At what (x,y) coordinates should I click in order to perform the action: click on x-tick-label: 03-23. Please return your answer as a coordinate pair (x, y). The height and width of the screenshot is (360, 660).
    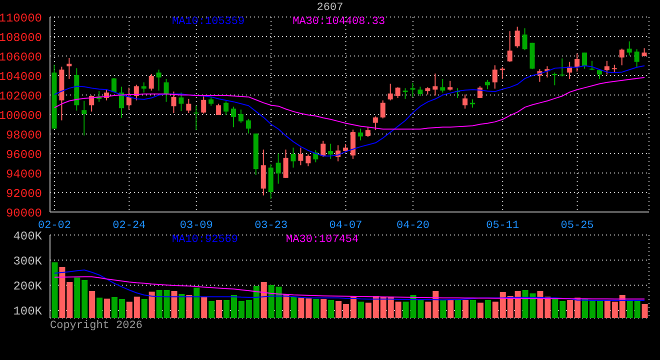
    Looking at the image, I should click on (271, 226).